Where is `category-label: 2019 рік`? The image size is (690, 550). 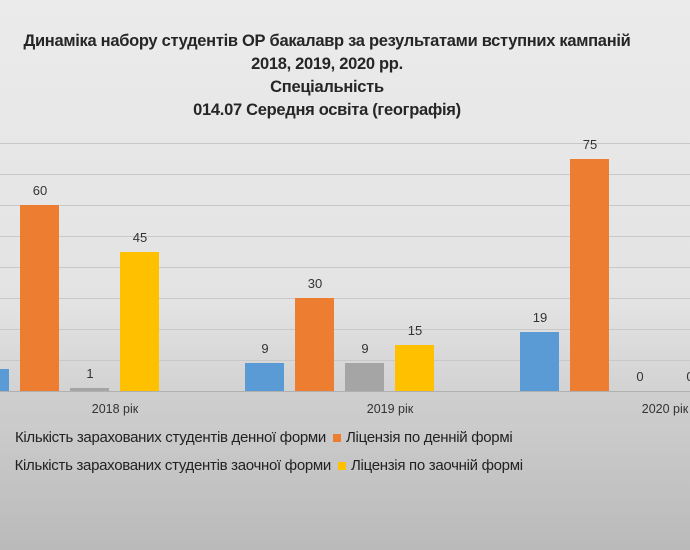 category-label: 2019 рік is located at coordinates (390, 409).